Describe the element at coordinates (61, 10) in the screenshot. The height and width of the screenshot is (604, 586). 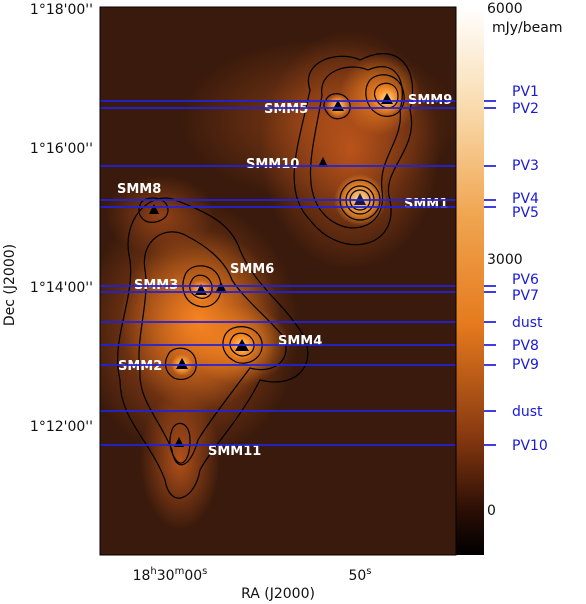
I see `y-tick-label-1: 1°18'00''` at that location.